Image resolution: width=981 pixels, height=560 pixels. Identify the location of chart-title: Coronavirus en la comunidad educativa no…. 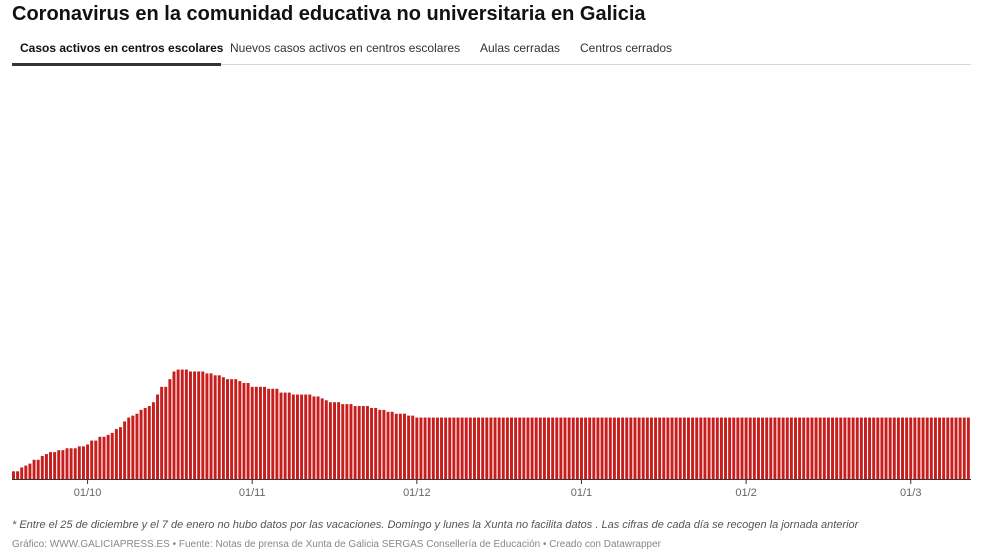
(329, 14).